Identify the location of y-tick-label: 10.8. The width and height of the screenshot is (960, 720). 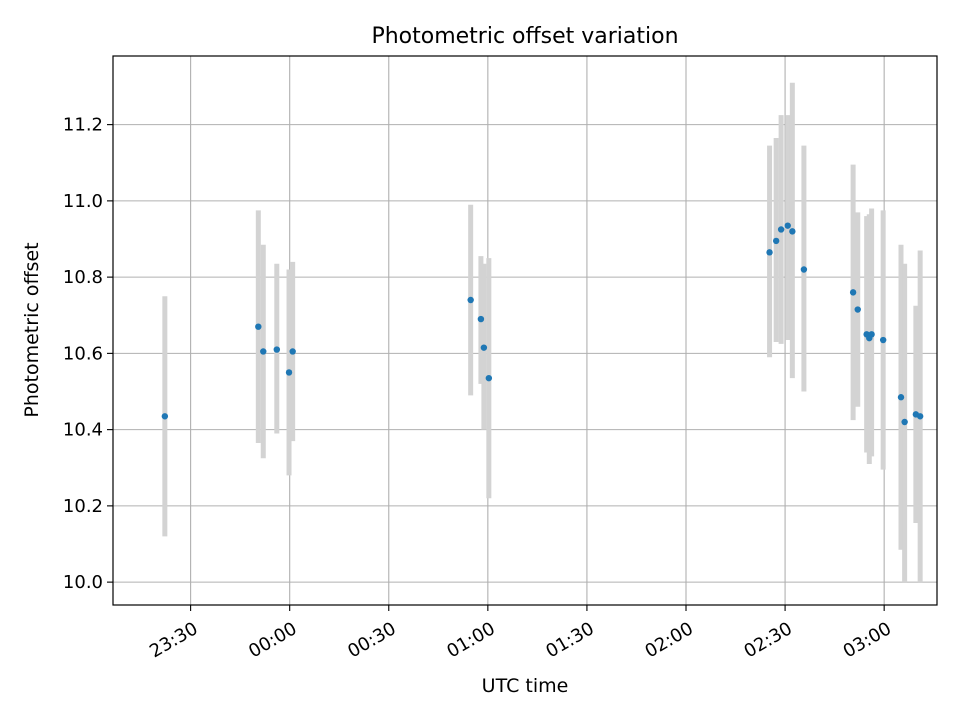
(83, 277).